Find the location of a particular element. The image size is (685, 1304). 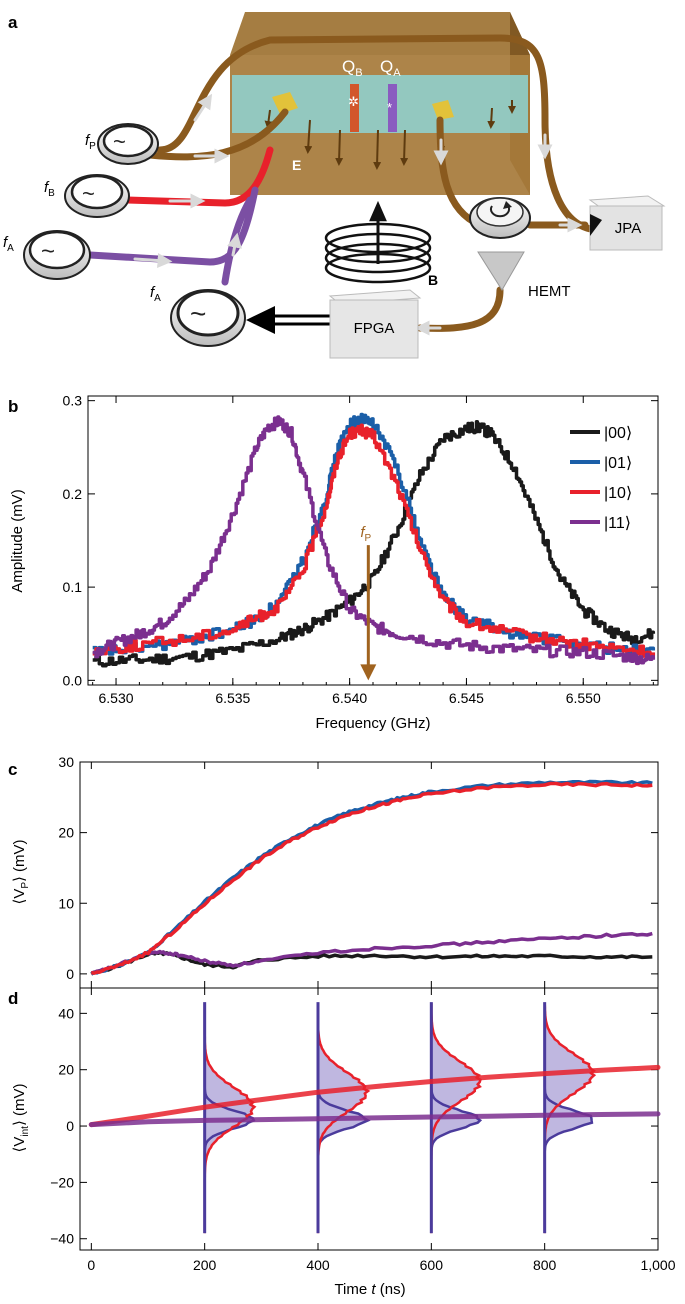

y-tick-label-d: −40 is located at coordinates (62, 1239).